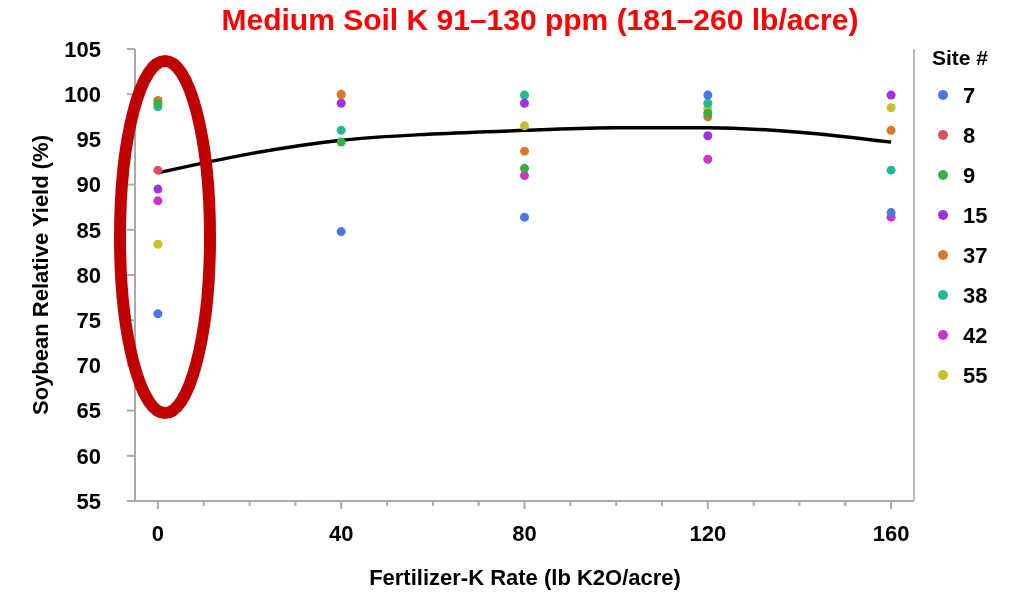 This screenshot has width=1022, height=595. What do you see at coordinates (969, 95) in the screenshot?
I see `legend-label: 7` at bounding box center [969, 95].